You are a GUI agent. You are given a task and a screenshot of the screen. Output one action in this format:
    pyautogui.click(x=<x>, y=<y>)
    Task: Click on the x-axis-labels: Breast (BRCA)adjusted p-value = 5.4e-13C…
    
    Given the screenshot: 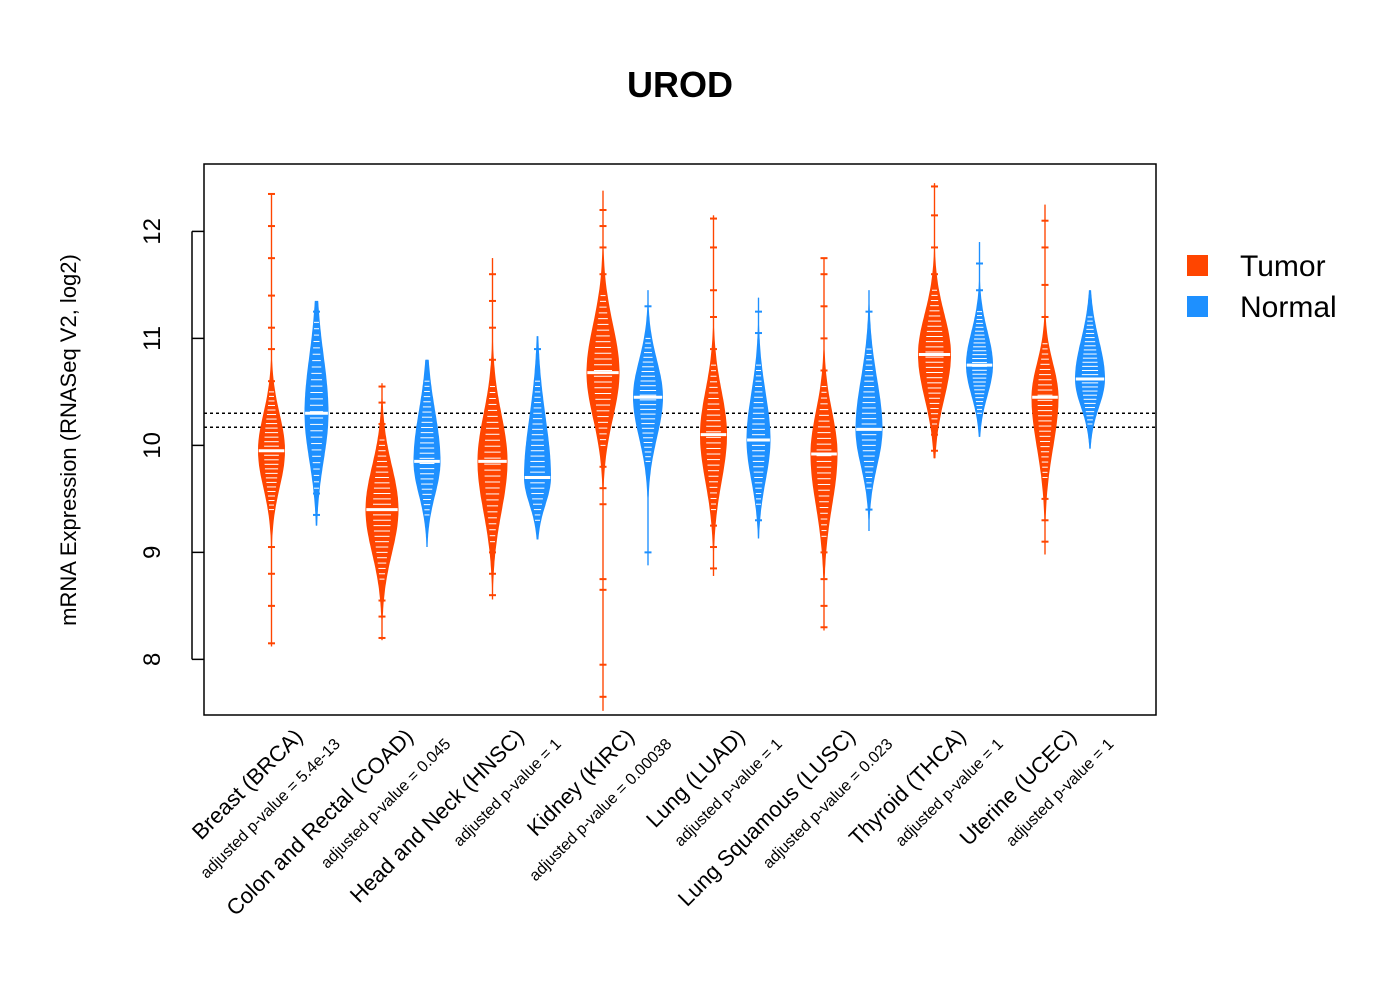 What is the action you would take?
    pyautogui.click(x=652, y=822)
    